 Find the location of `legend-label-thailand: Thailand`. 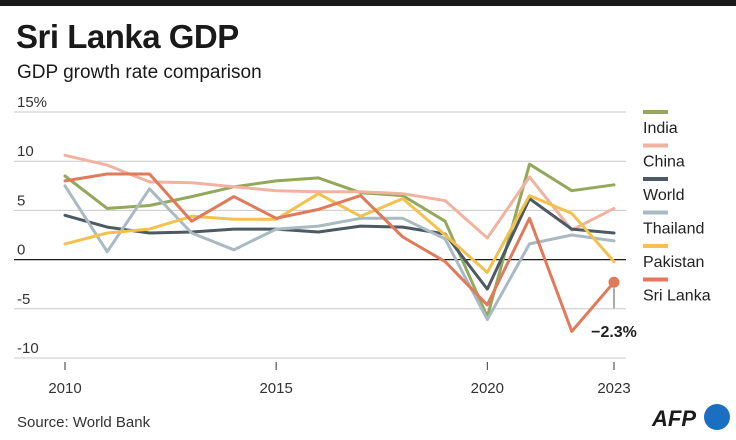

legend-label-thailand: Thailand is located at coordinates (673, 229).